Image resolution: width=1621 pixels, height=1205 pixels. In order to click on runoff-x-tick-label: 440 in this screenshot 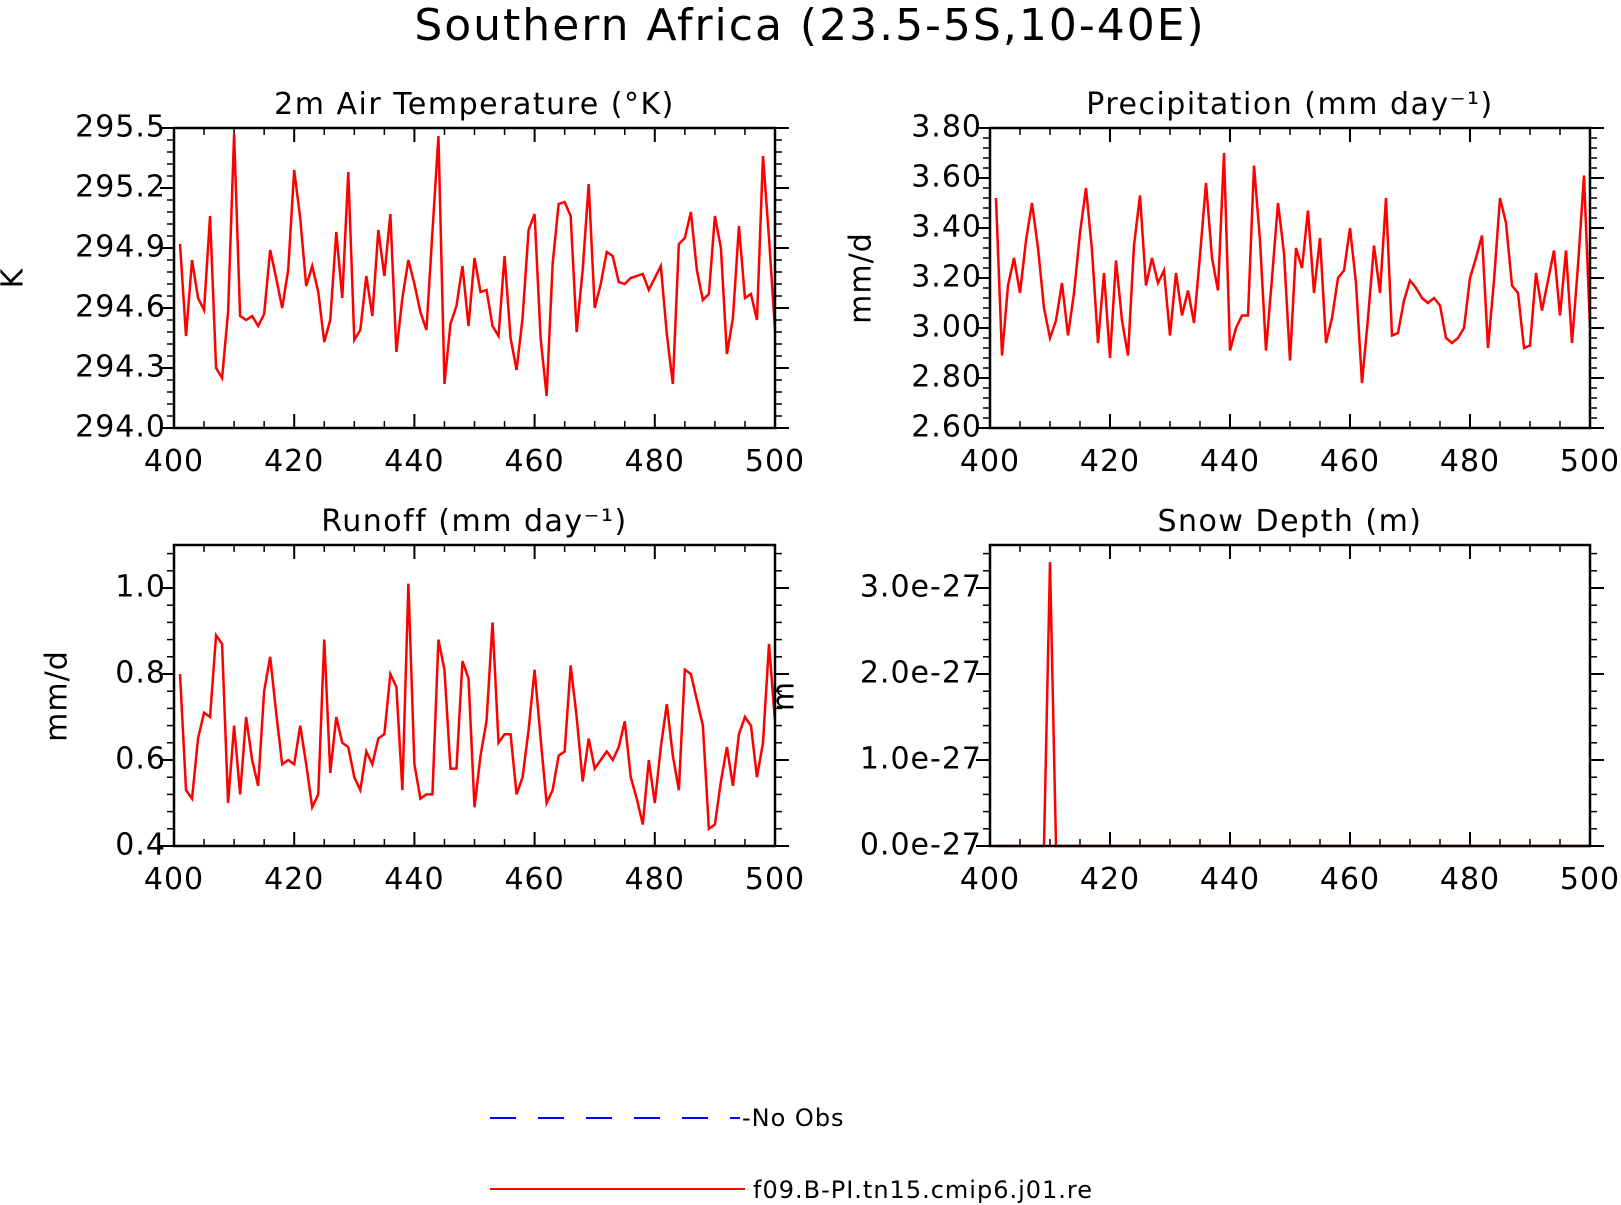, I will do `click(414, 879)`.